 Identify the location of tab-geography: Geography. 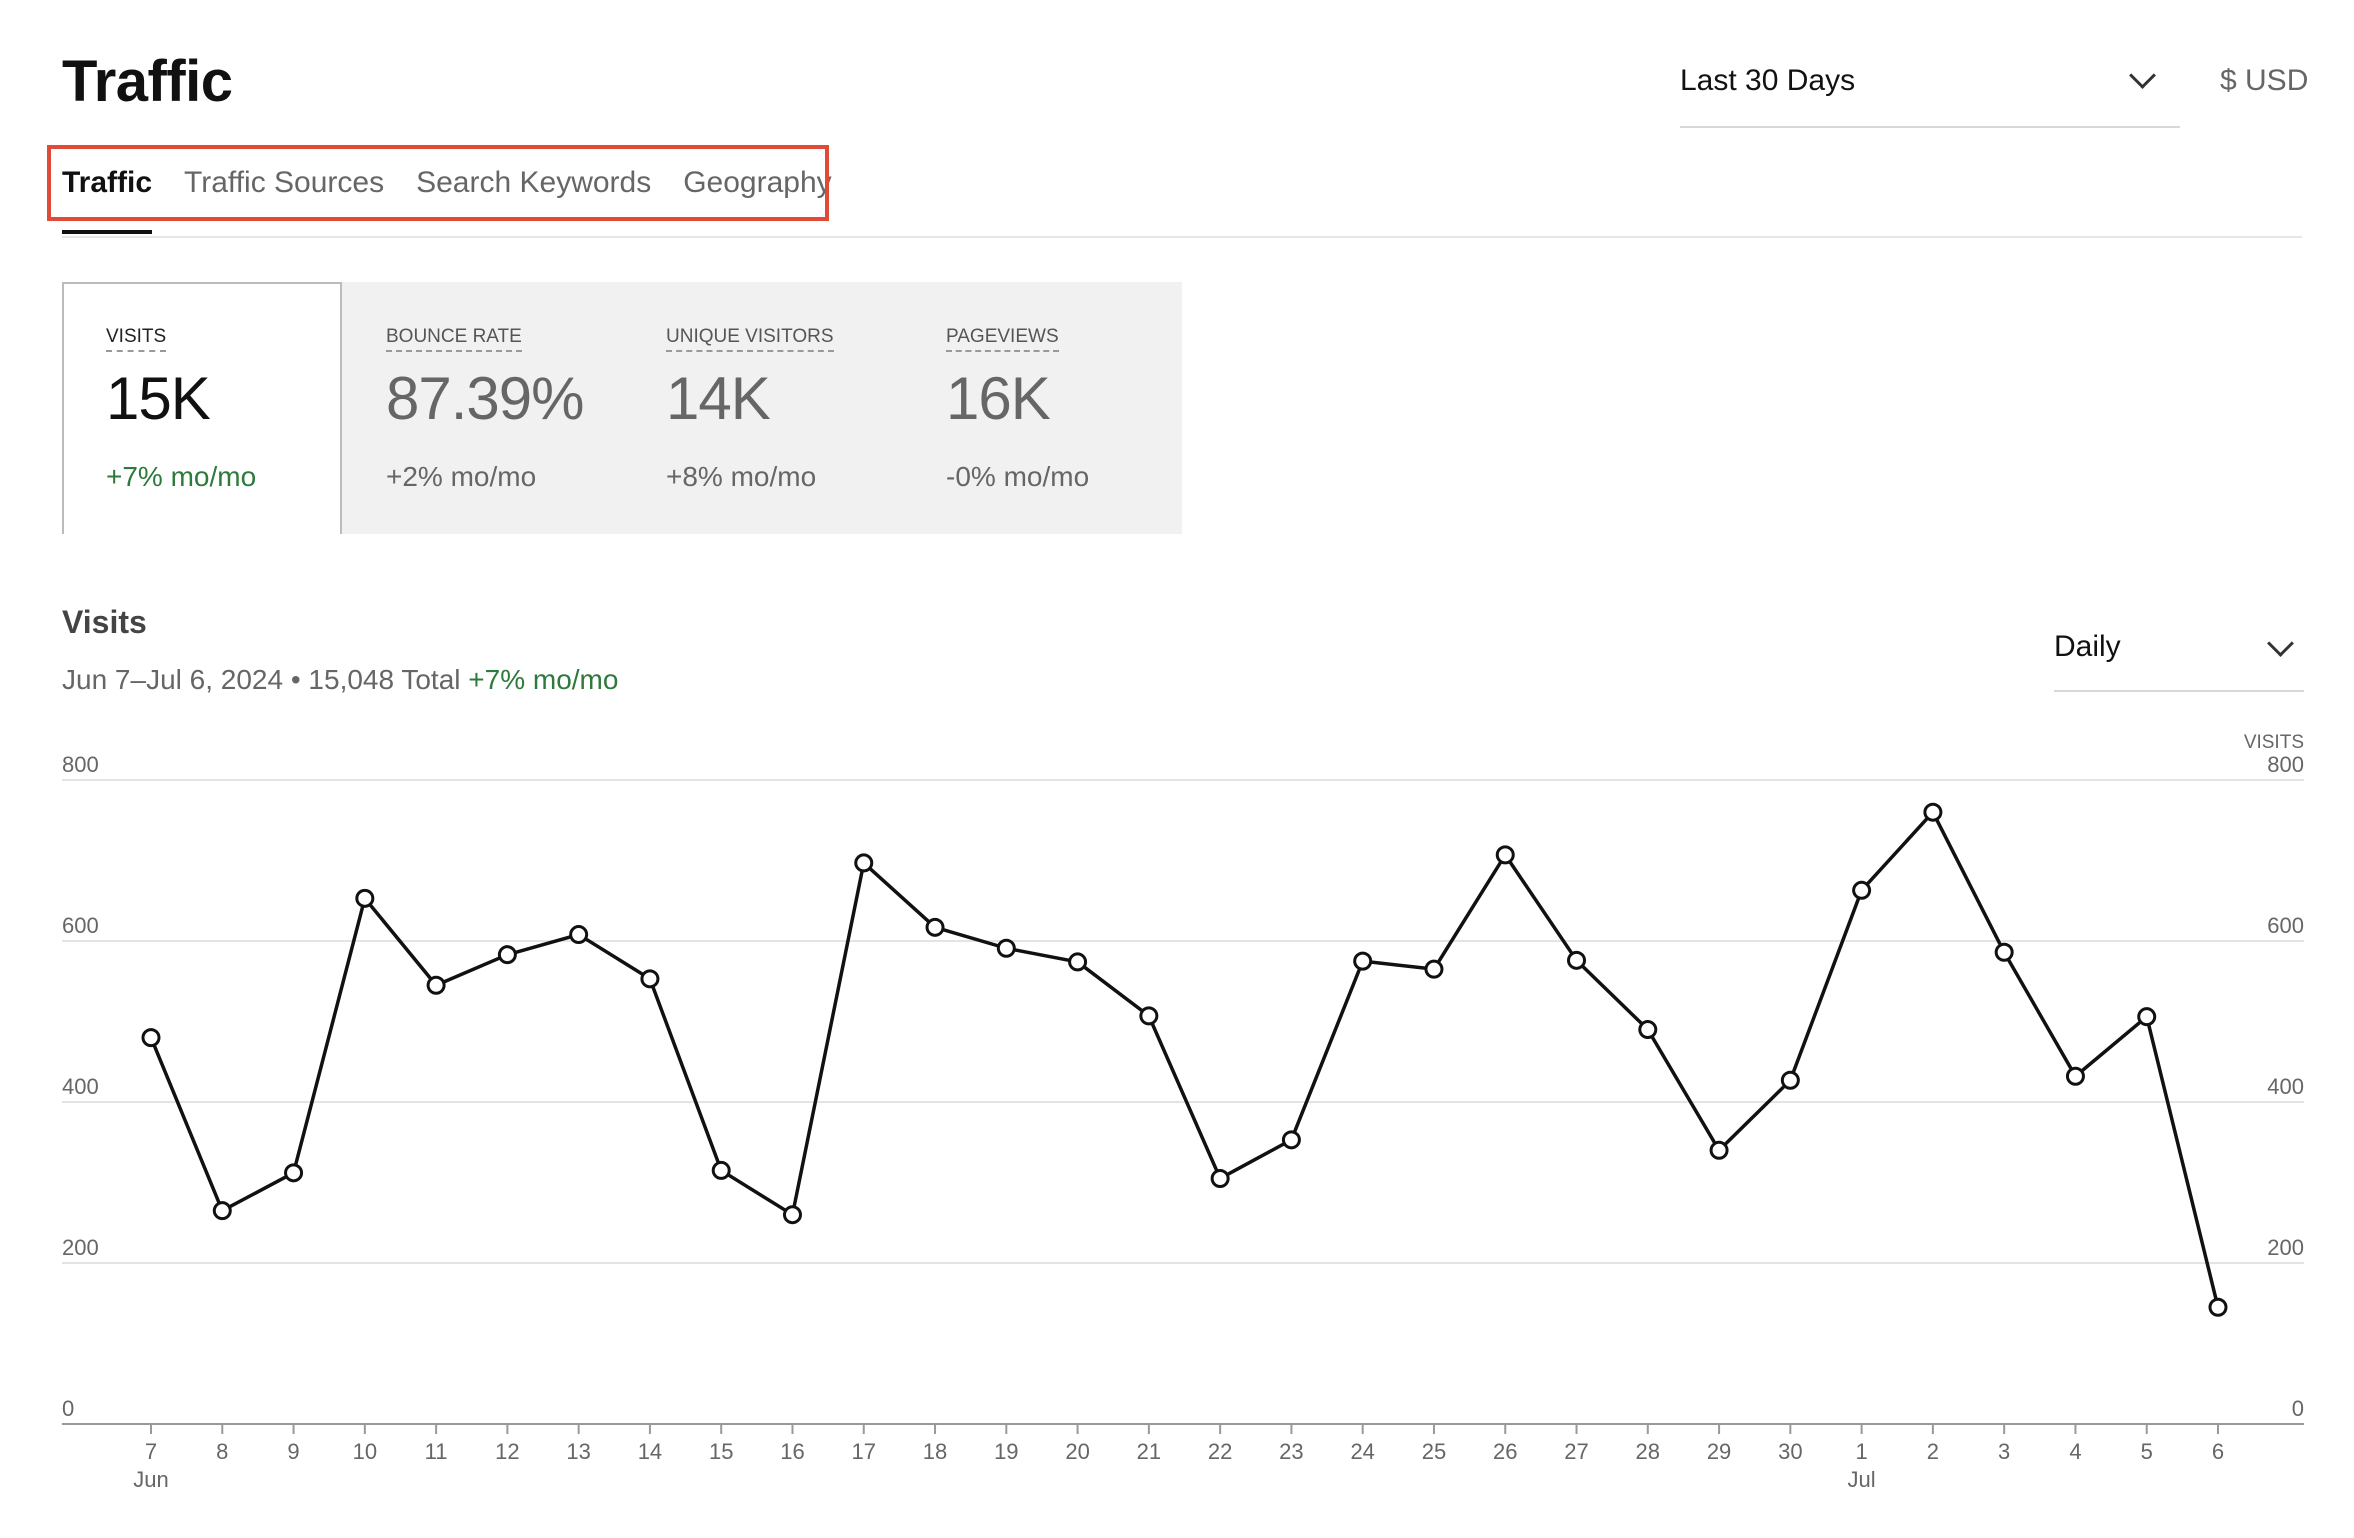
(757, 182).